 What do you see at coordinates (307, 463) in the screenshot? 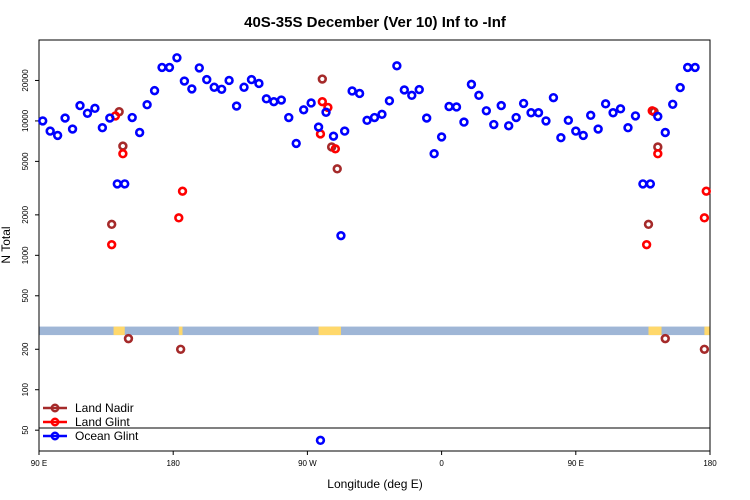
I see `x-tick-label: 90 W` at bounding box center [307, 463].